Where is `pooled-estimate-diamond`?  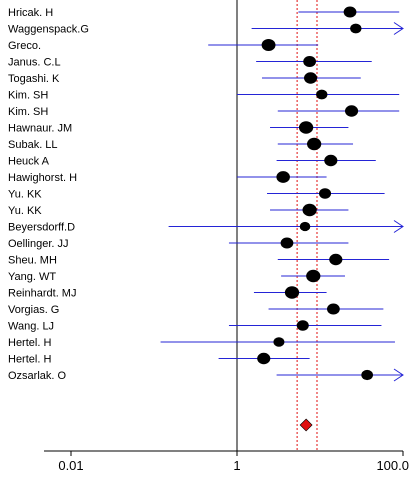 pooled-estimate-diamond is located at coordinates (306, 425).